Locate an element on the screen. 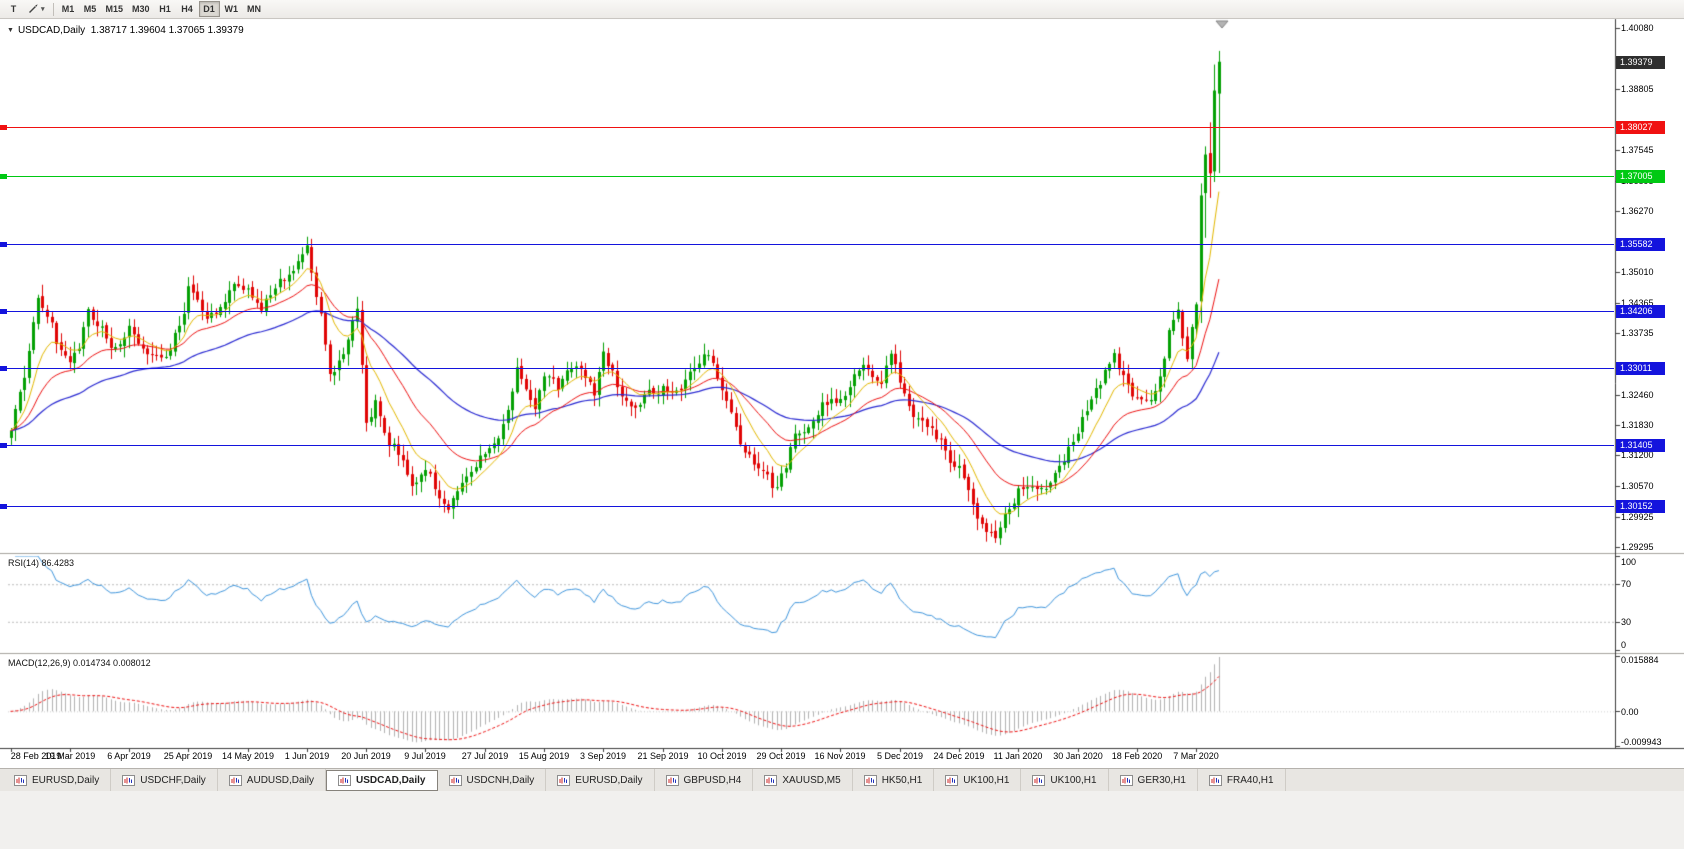 The width and height of the screenshot is (1684, 849). chart-tab-ger30-h1: GER30,H1 is located at coordinates (1153, 780).